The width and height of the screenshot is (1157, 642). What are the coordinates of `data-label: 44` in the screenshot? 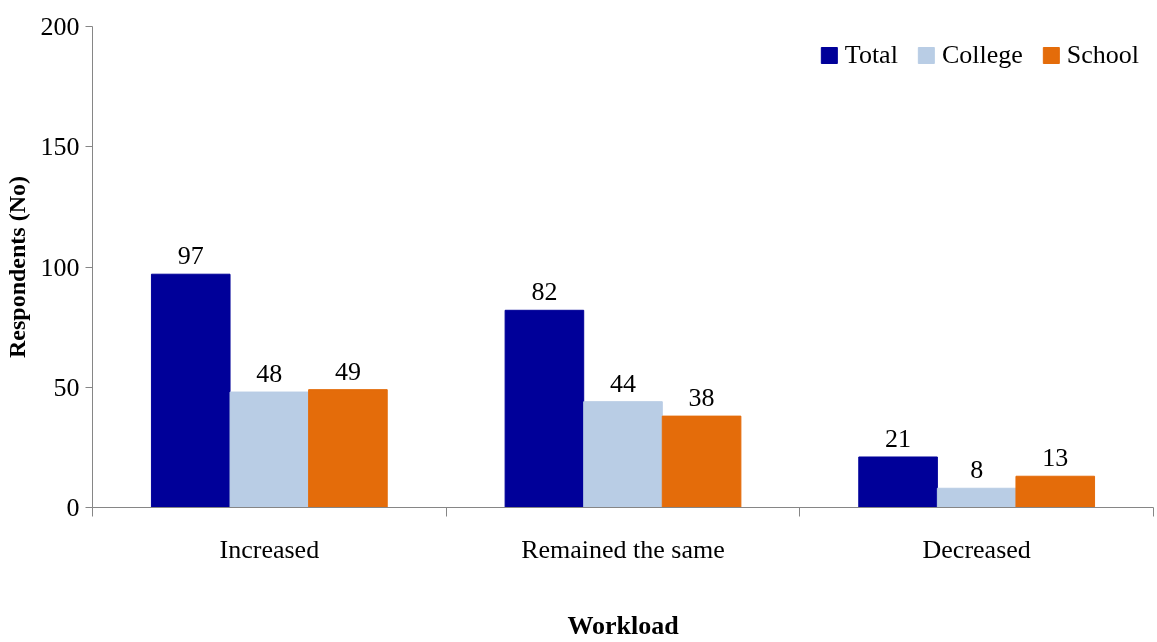 It's located at (623, 383).